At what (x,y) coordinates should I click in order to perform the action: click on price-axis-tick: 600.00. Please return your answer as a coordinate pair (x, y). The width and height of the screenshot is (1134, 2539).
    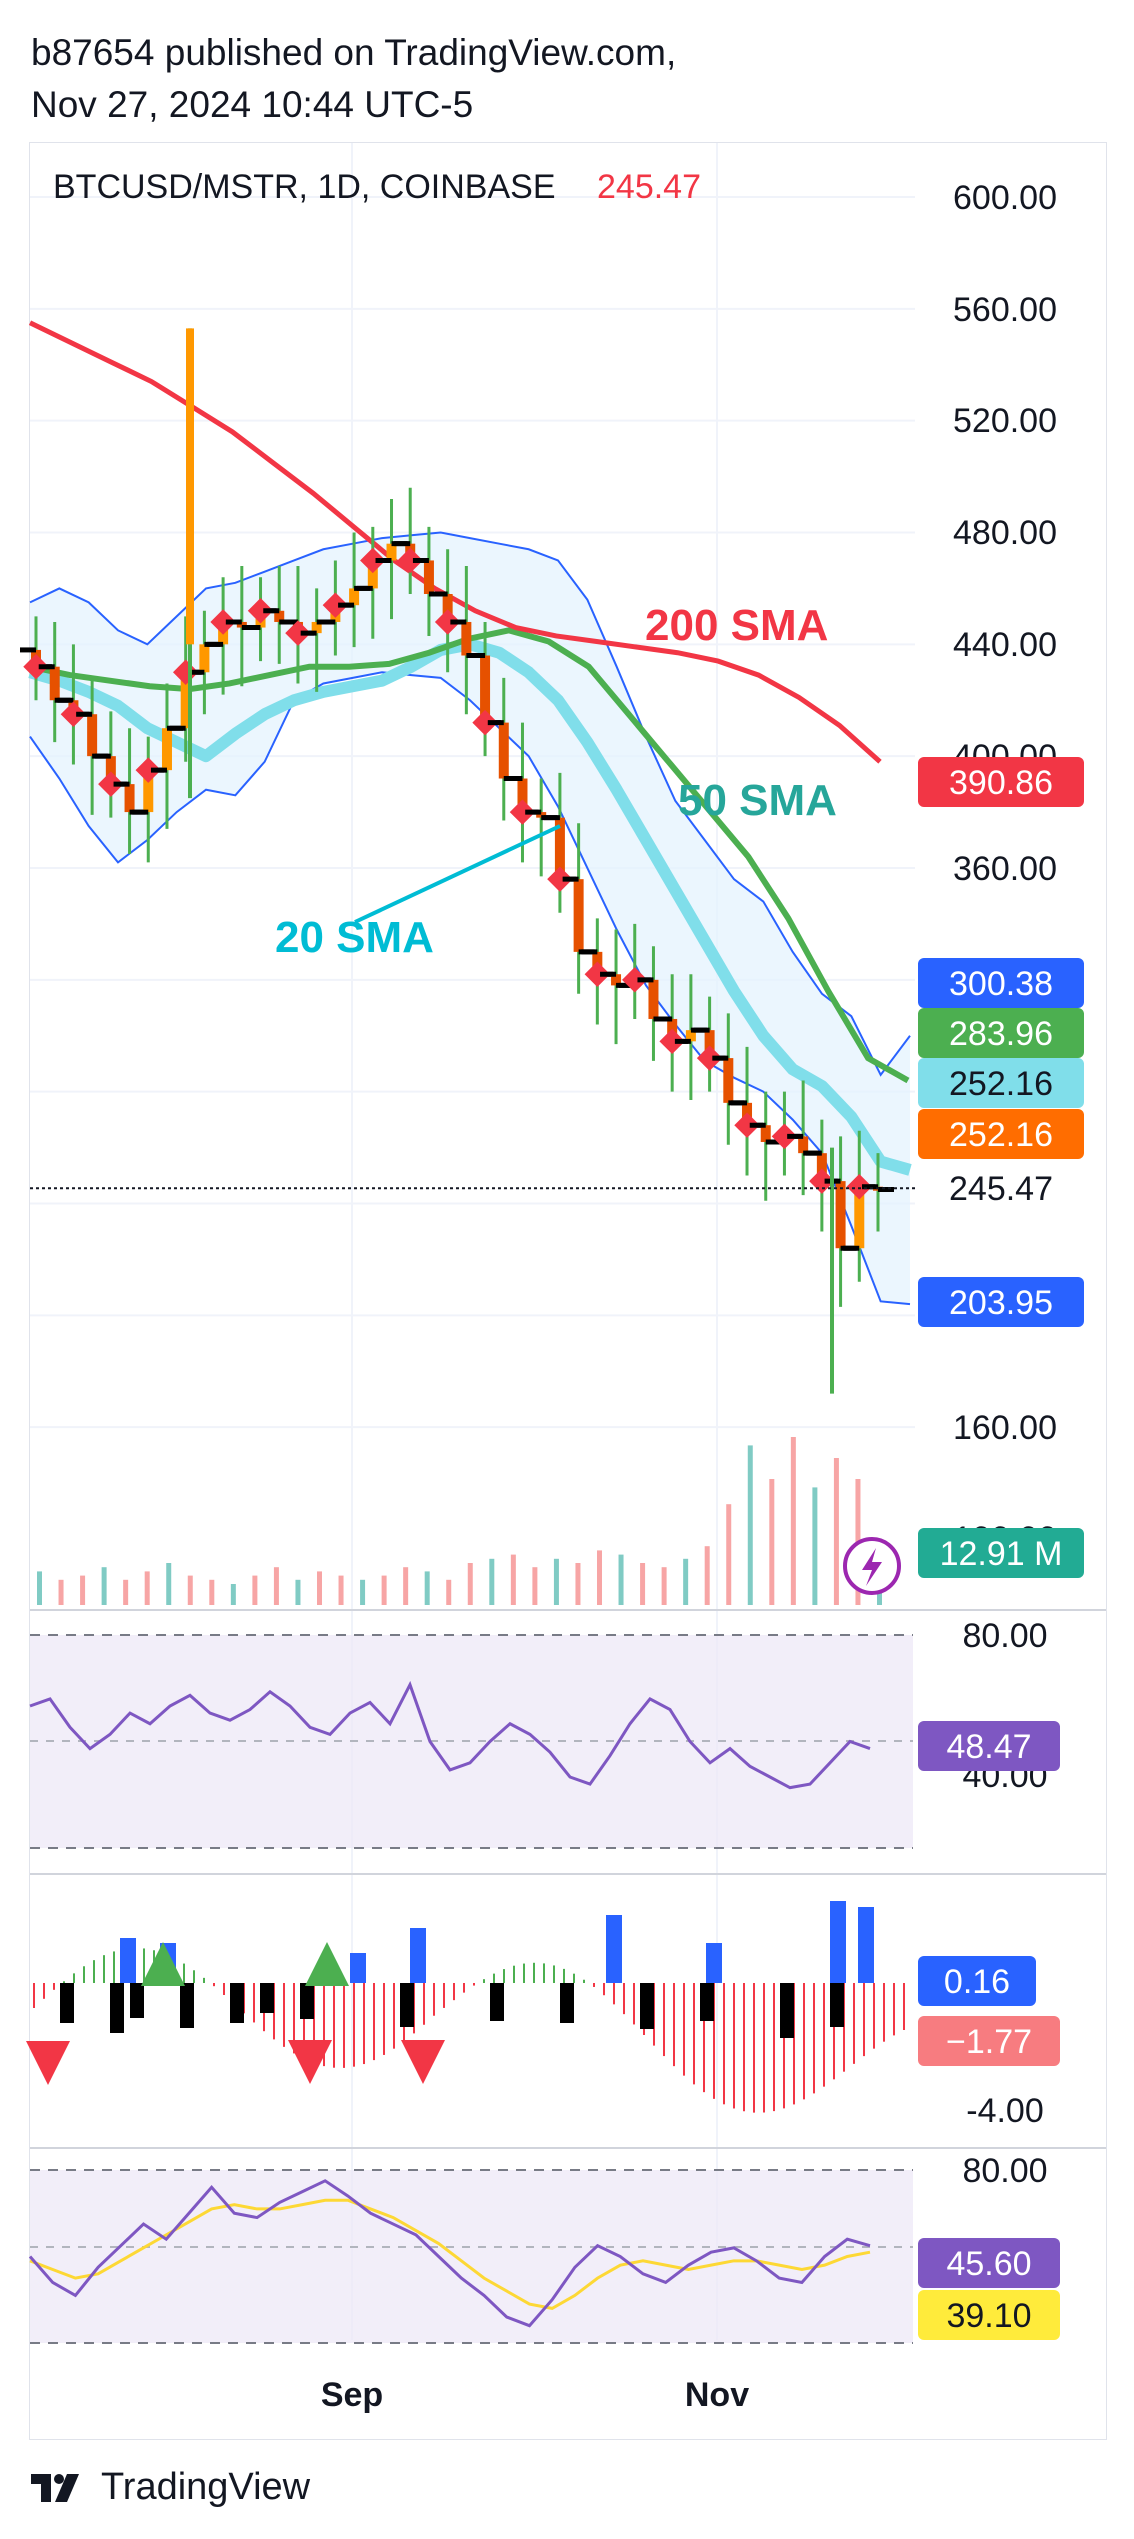
    Looking at the image, I should click on (1005, 198).